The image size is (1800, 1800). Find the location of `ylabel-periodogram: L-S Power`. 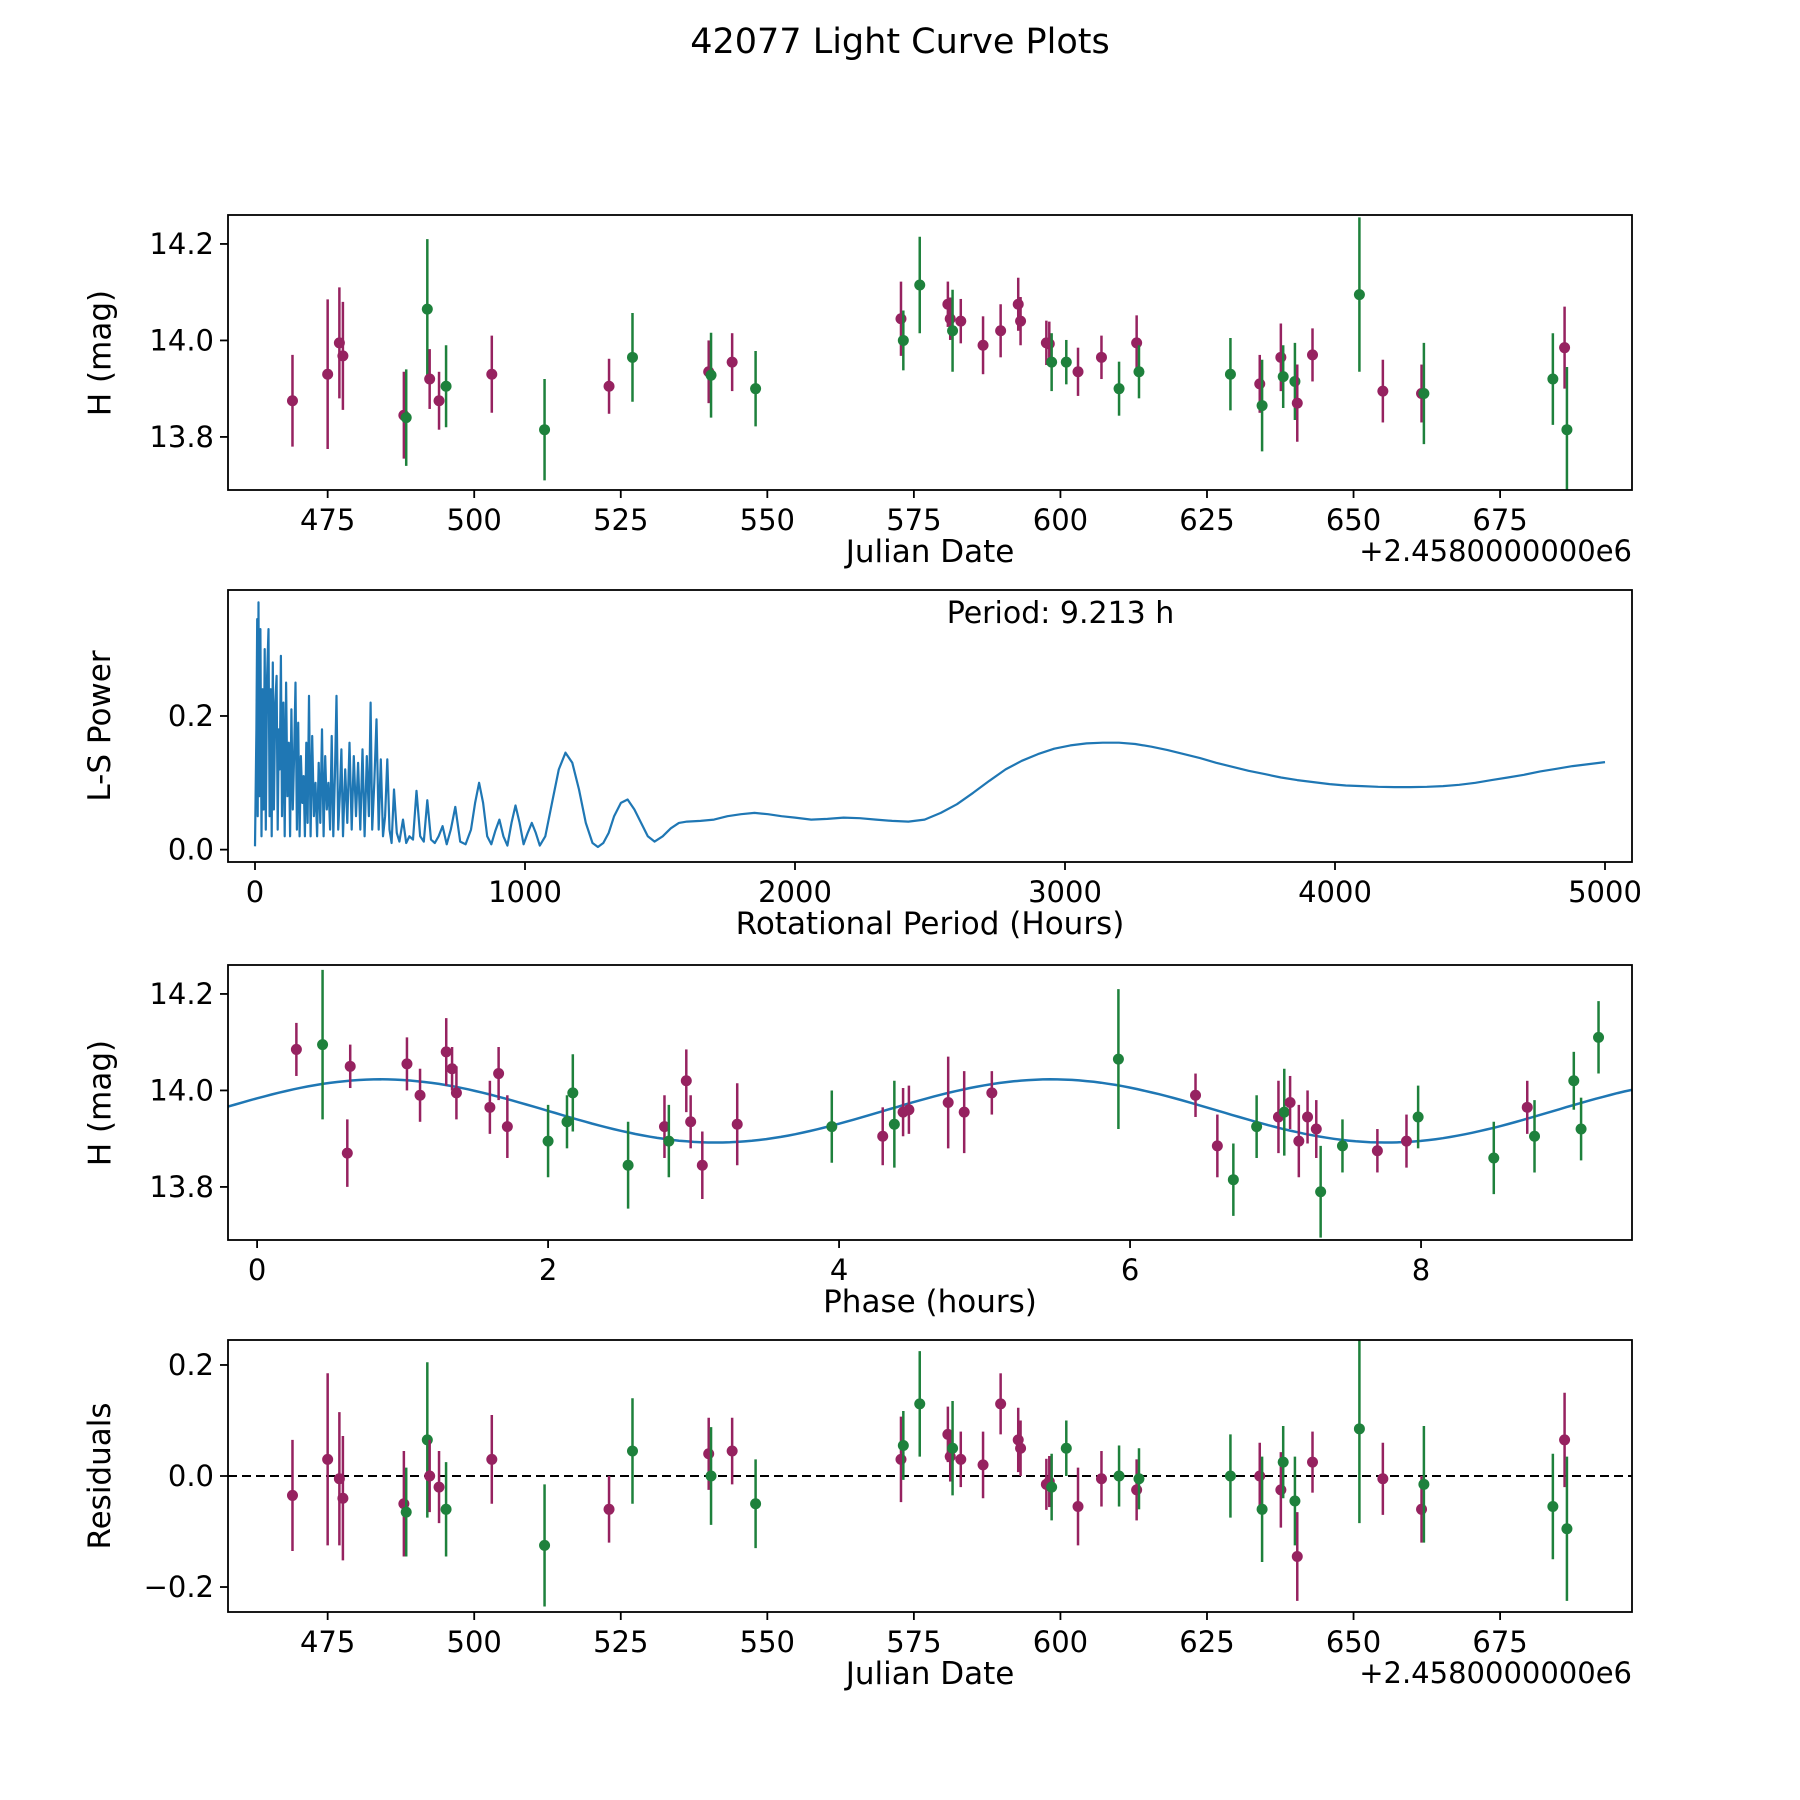

ylabel-periodogram: L-S Power is located at coordinates (100, 726).